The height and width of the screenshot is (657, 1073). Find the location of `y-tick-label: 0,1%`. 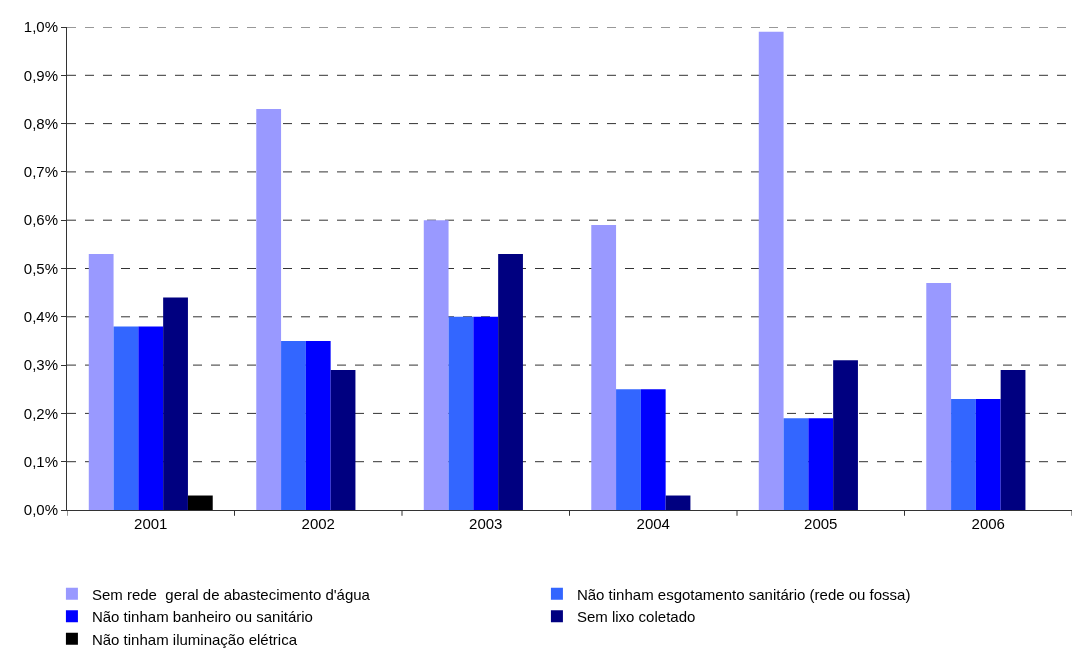

y-tick-label: 0,1% is located at coordinates (40, 461).